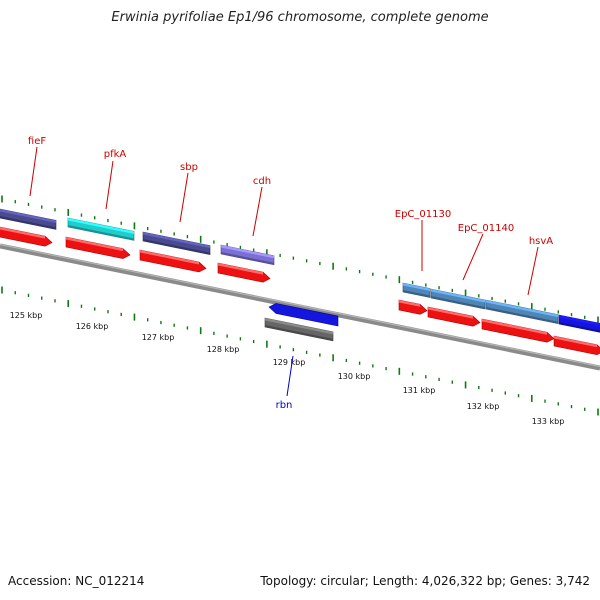  I want to click on scale-label-126kbp: 126 kbp, so click(92, 326).